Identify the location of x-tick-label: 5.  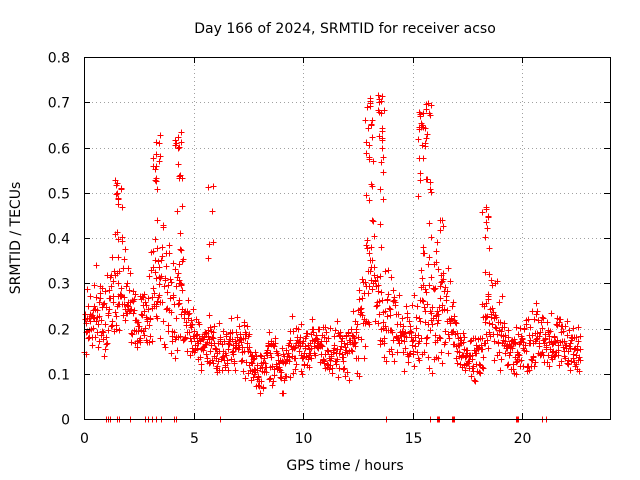
(194, 439).